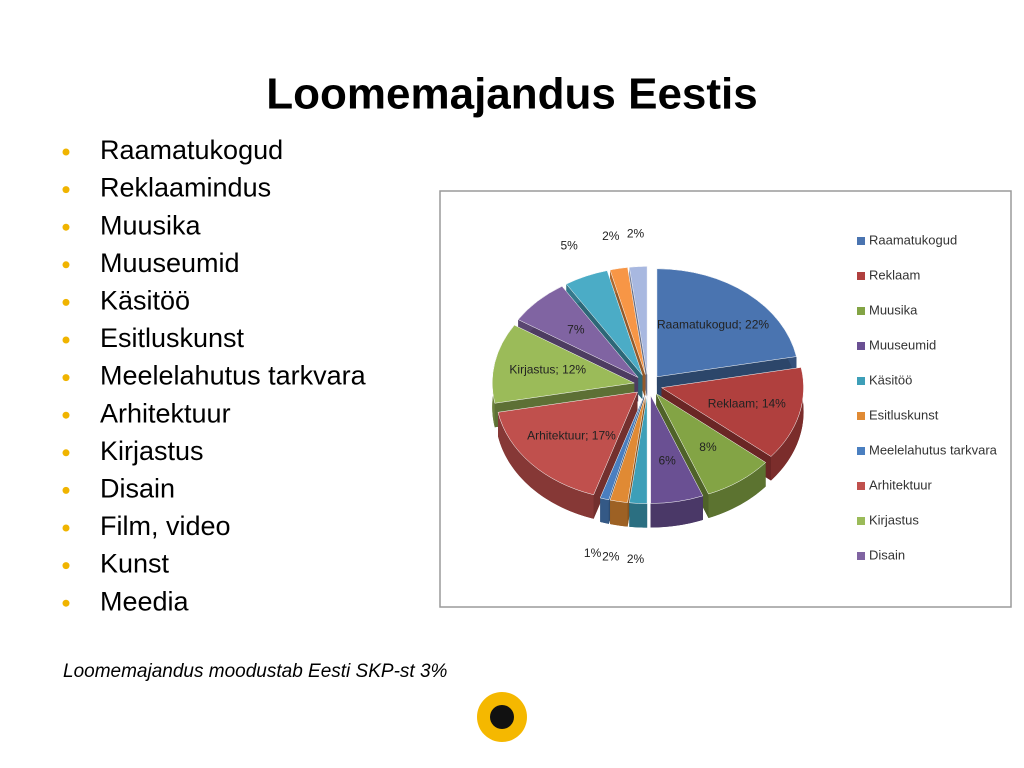 The width and height of the screenshot is (1024, 768). Describe the element at coordinates (172, 338) in the screenshot. I see `bullet-text: Esitluskunst` at that location.